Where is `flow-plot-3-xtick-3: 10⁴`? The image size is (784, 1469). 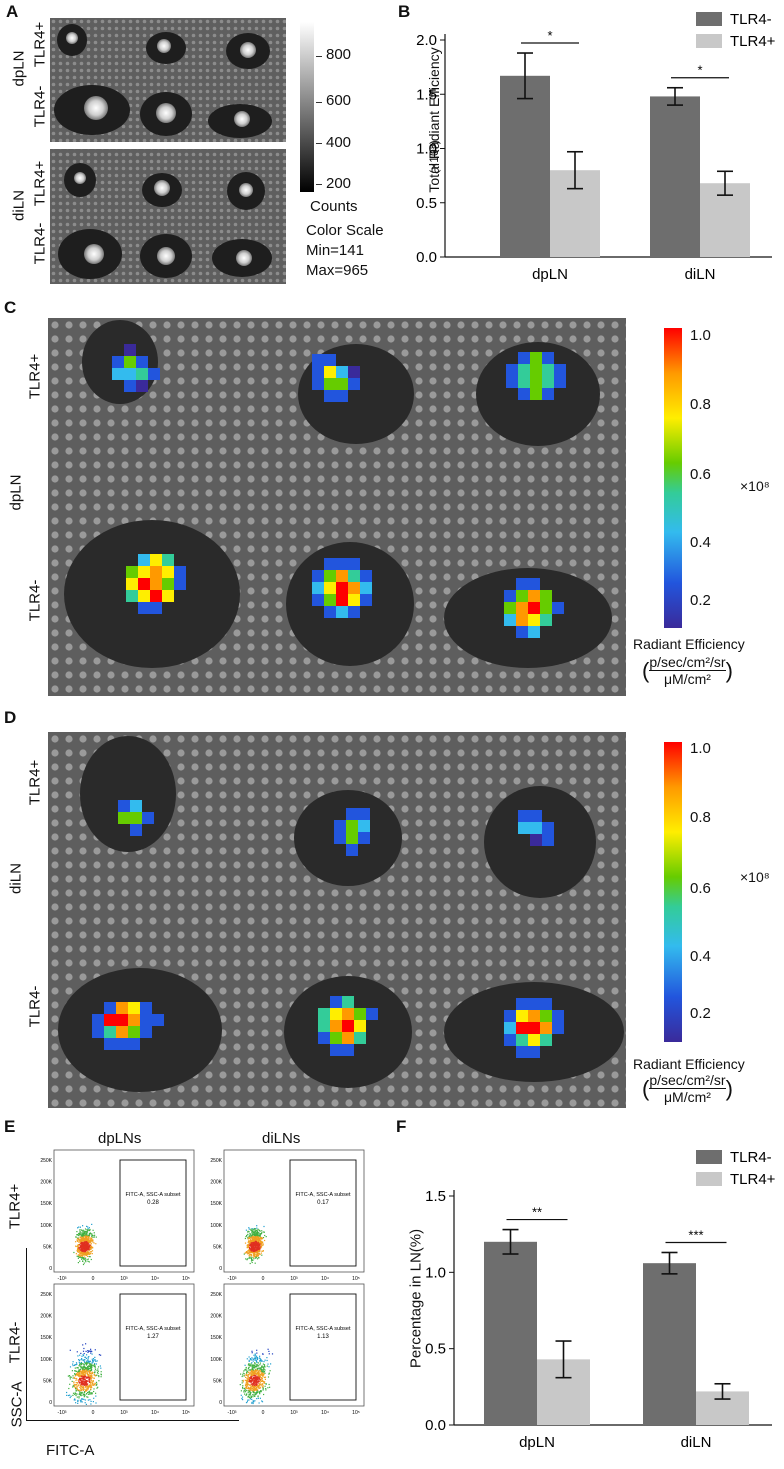 flow-plot-3-xtick-3: 10⁴ is located at coordinates (325, 1413).